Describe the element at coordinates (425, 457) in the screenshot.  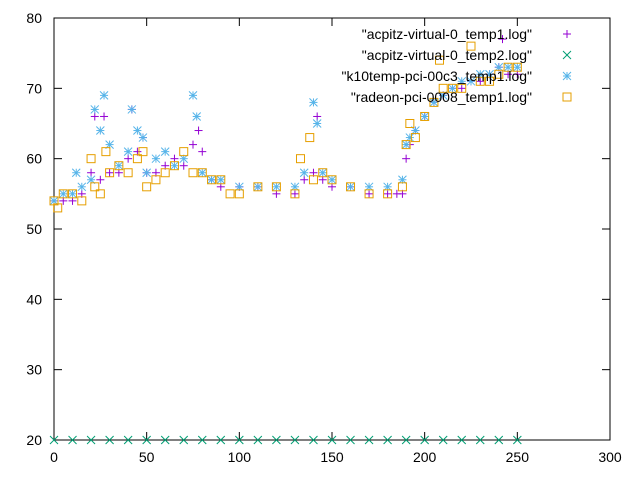
I see `x-tick-label: 200` at that location.